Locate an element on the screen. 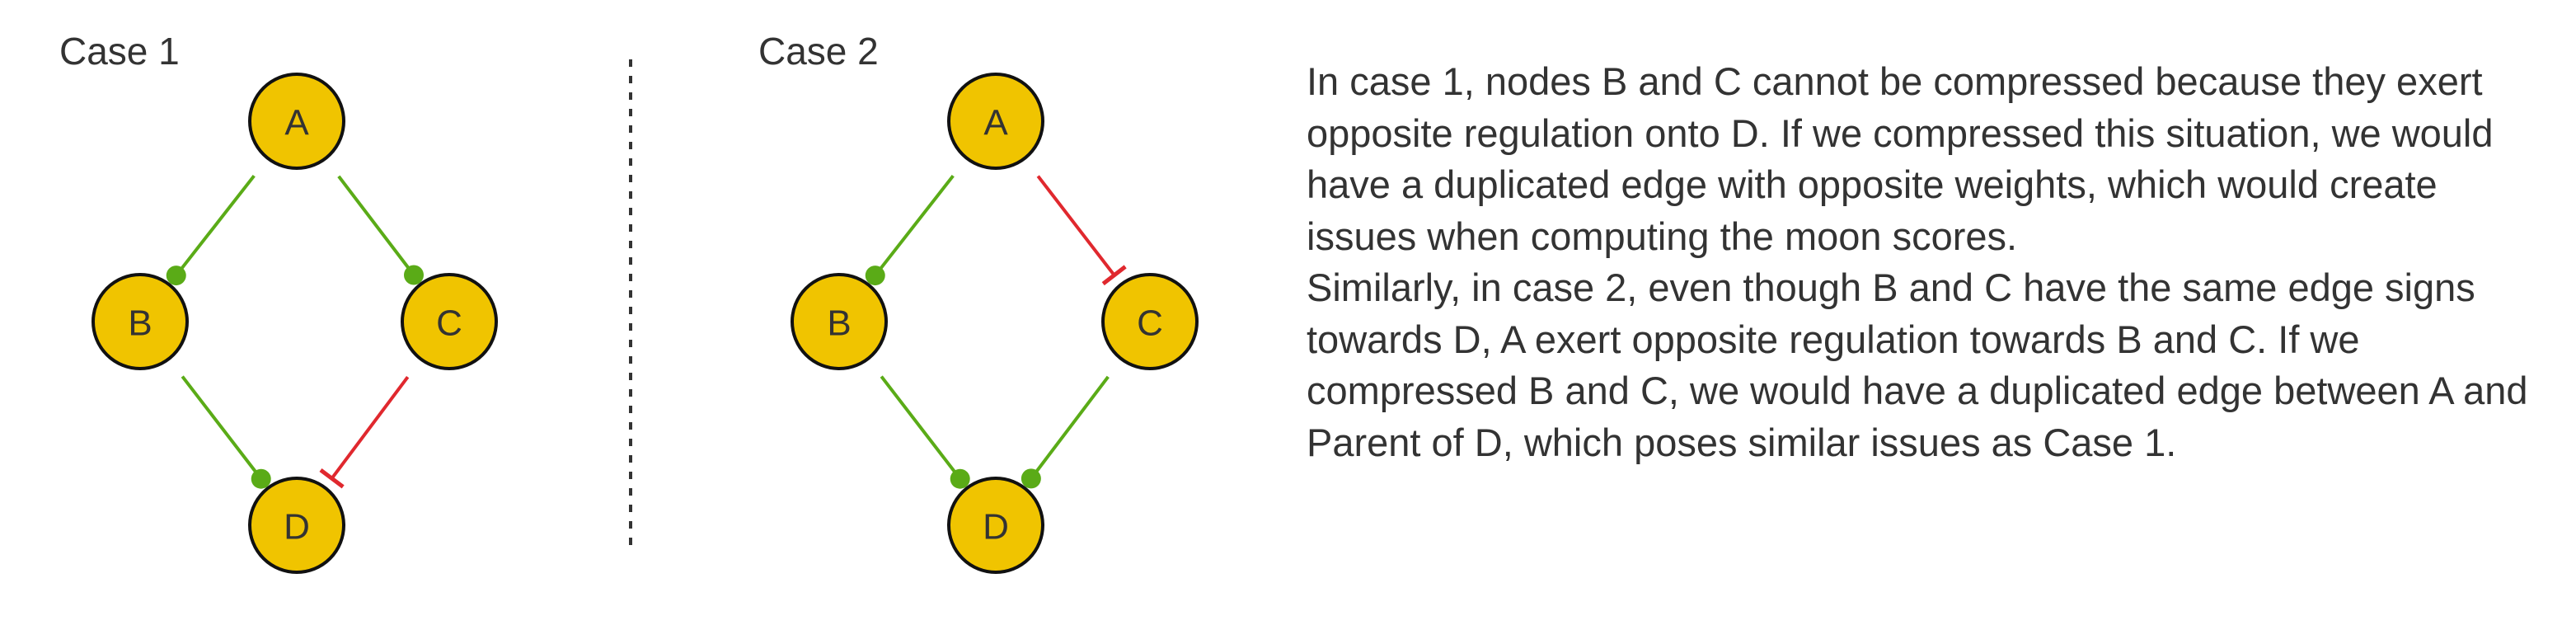  case-1-edge-a-b-line is located at coordinates (216, 225).